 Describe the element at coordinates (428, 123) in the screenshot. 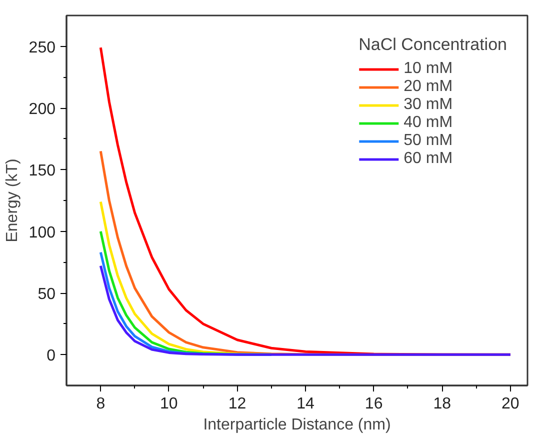

I see `legend-label: 40 mM` at that location.